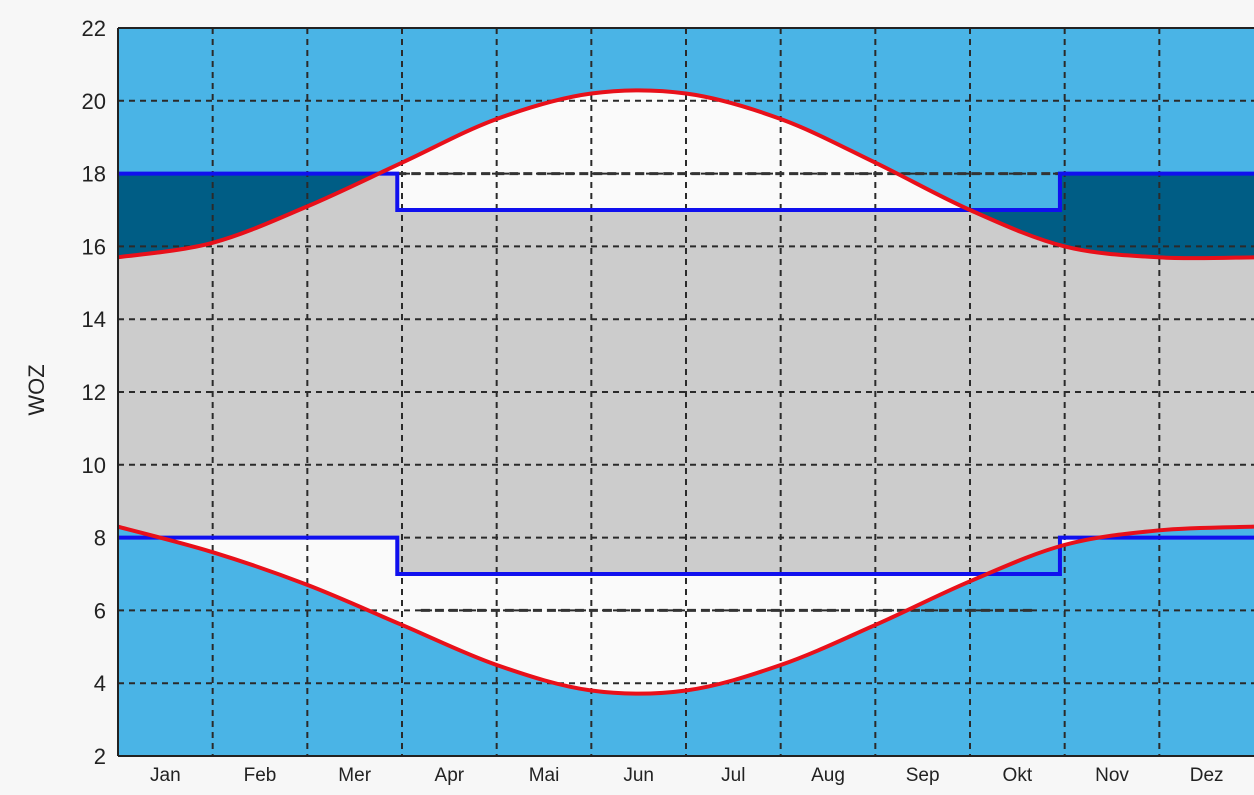  Describe the element at coordinates (100, 610) in the screenshot. I see `y-tick-label: 6` at that location.